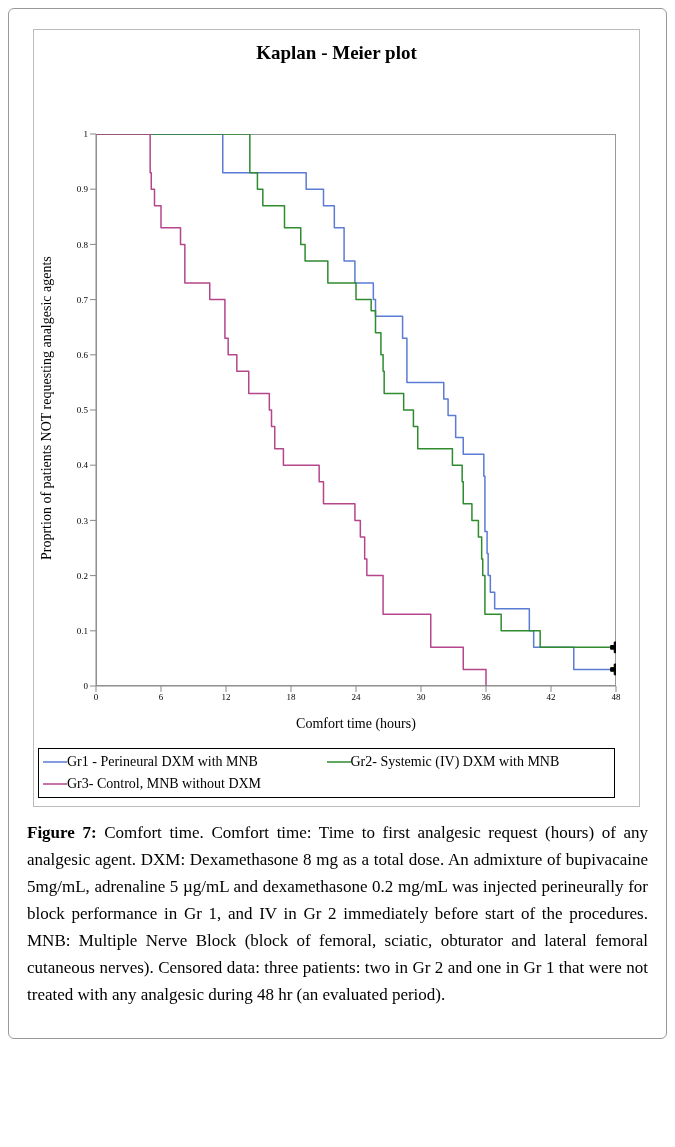  I want to click on chart-title: Kaplan - Meier plot, so click(336, 53).